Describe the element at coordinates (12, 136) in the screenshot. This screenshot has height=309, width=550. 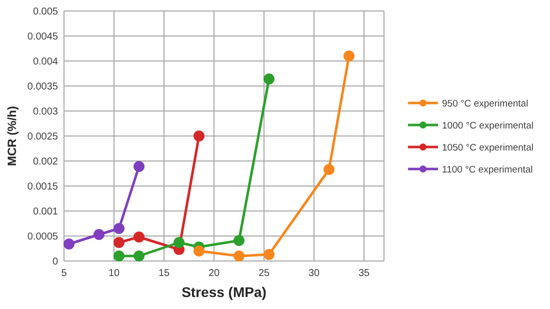
I see `y-axis-title: MCR (%/h)` at that location.